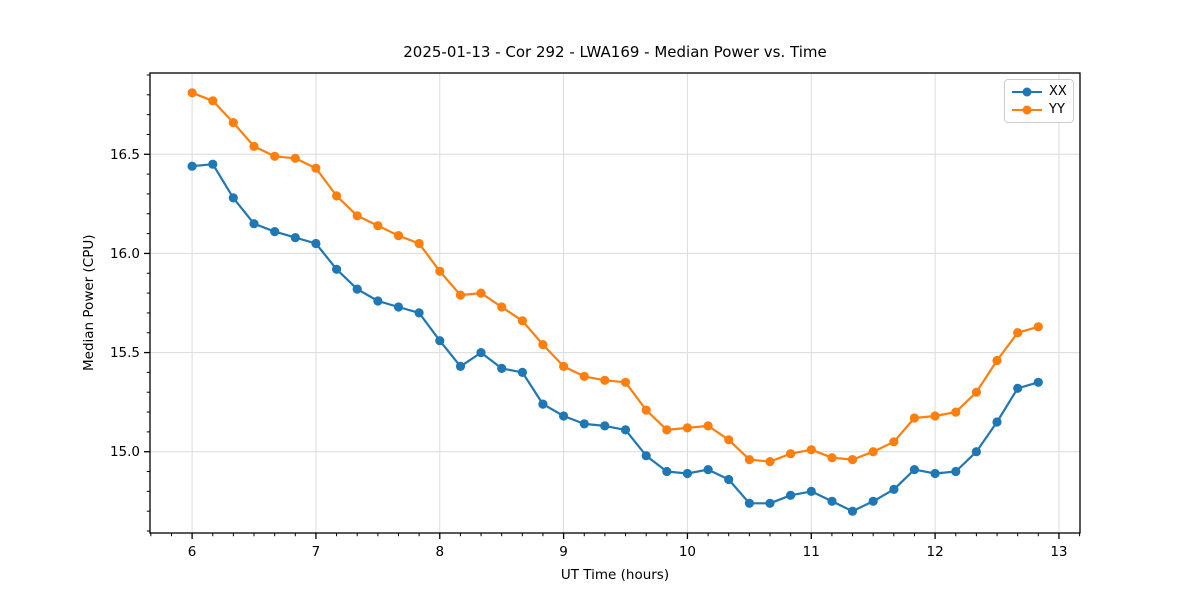  What do you see at coordinates (563, 552) in the screenshot?
I see `x-tick-label: 9` at bounding box center [563, 552].